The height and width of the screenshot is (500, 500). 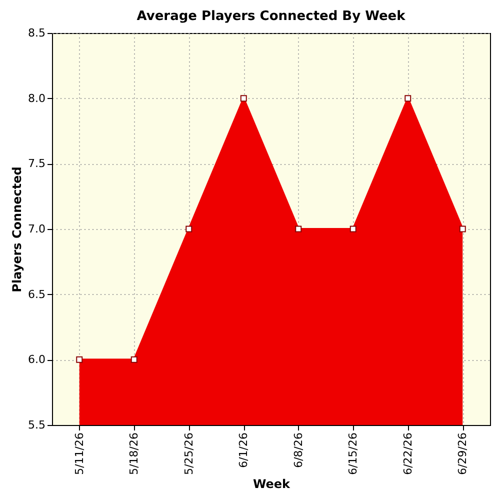 What do you see at coordinates (37, 229) in the screenshot?
I see `y-tick-label: 7.0` at bounding box center [37, 229].